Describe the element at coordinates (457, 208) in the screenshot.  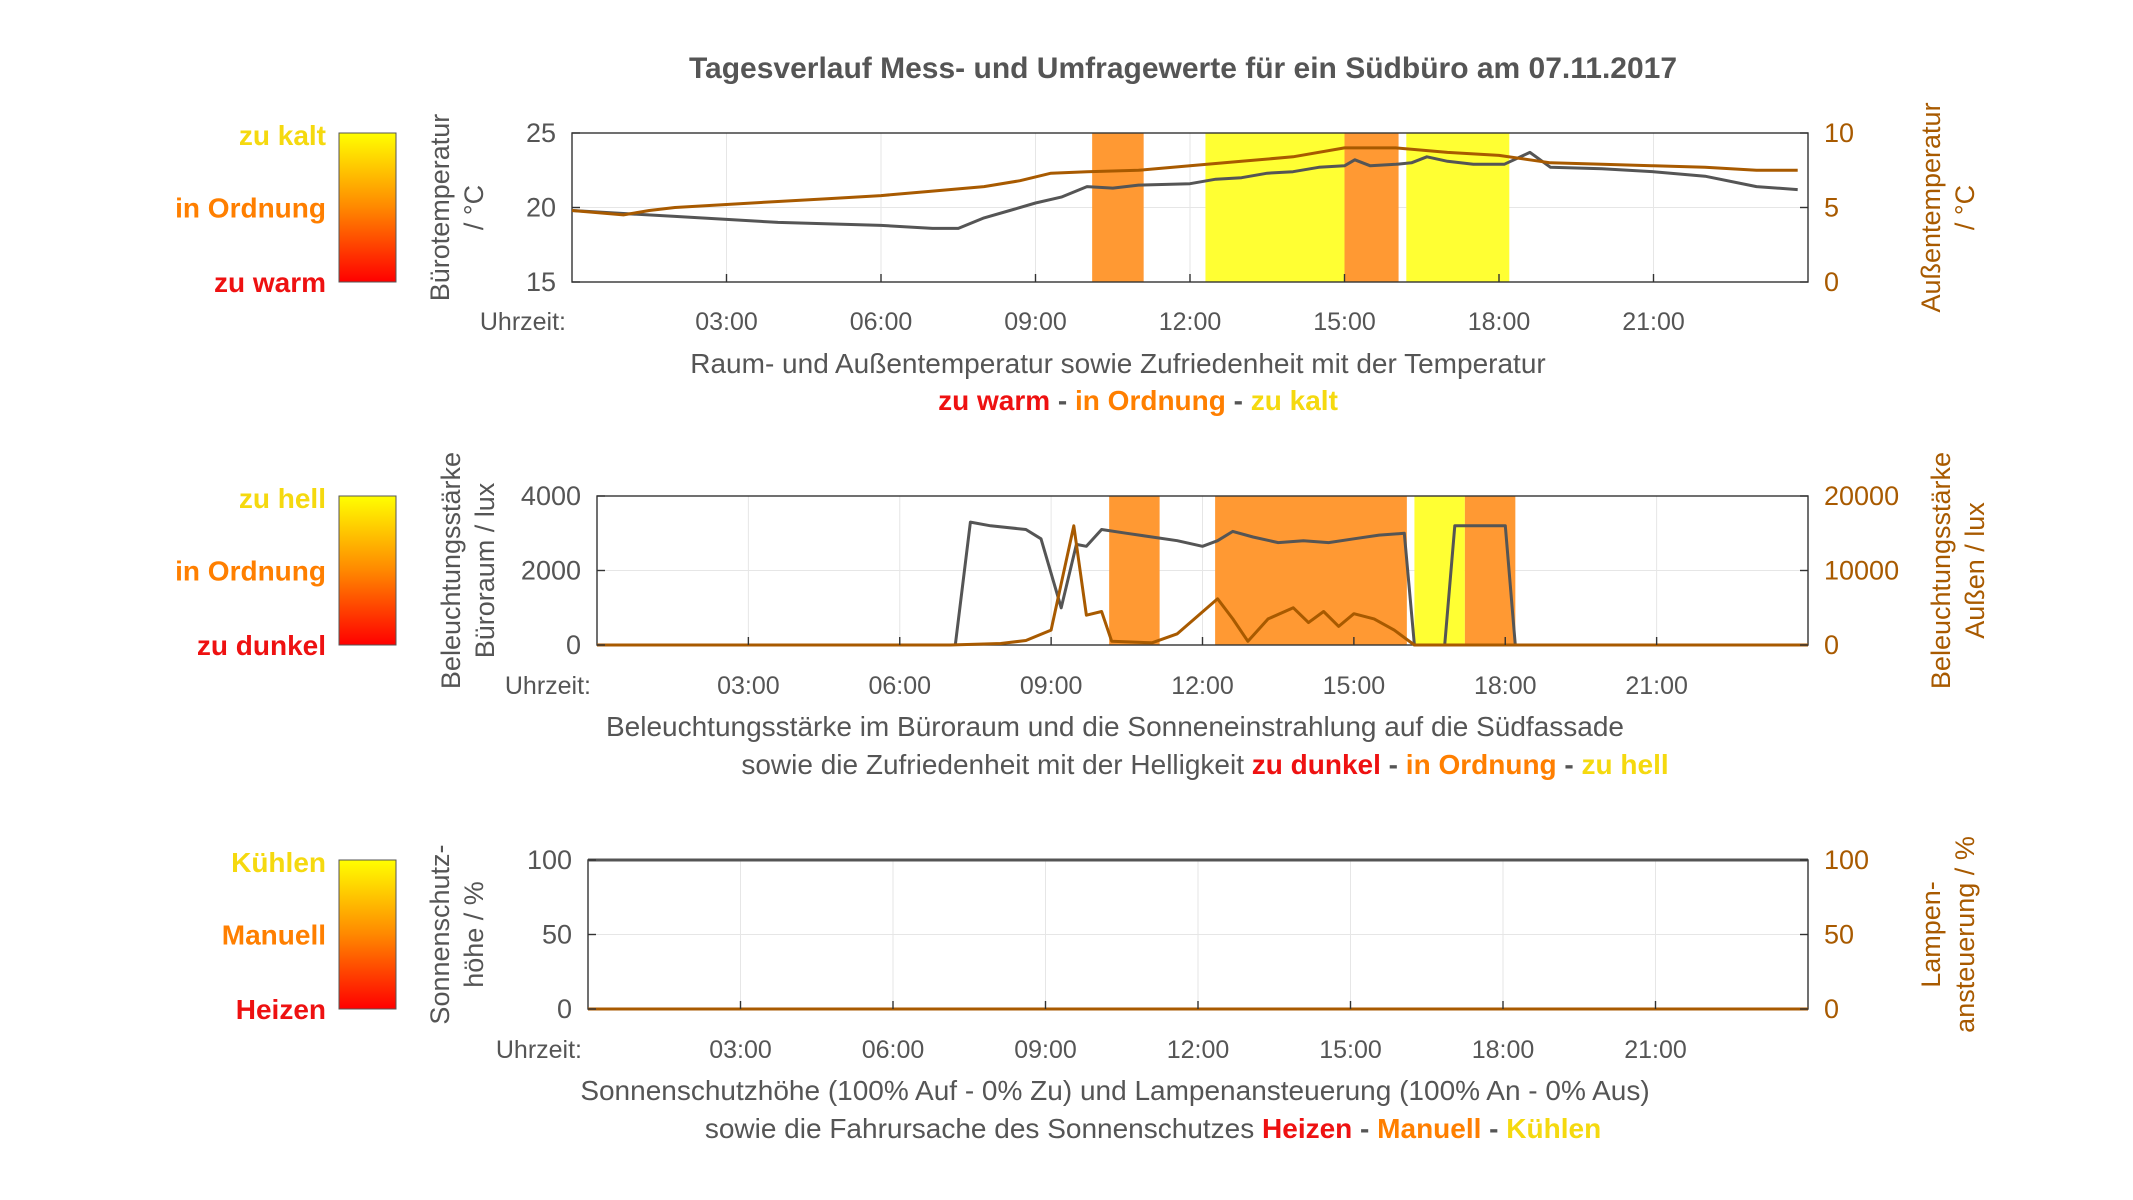
I see `y-left-axis-label: Bürotemperatur / °C` at that location.